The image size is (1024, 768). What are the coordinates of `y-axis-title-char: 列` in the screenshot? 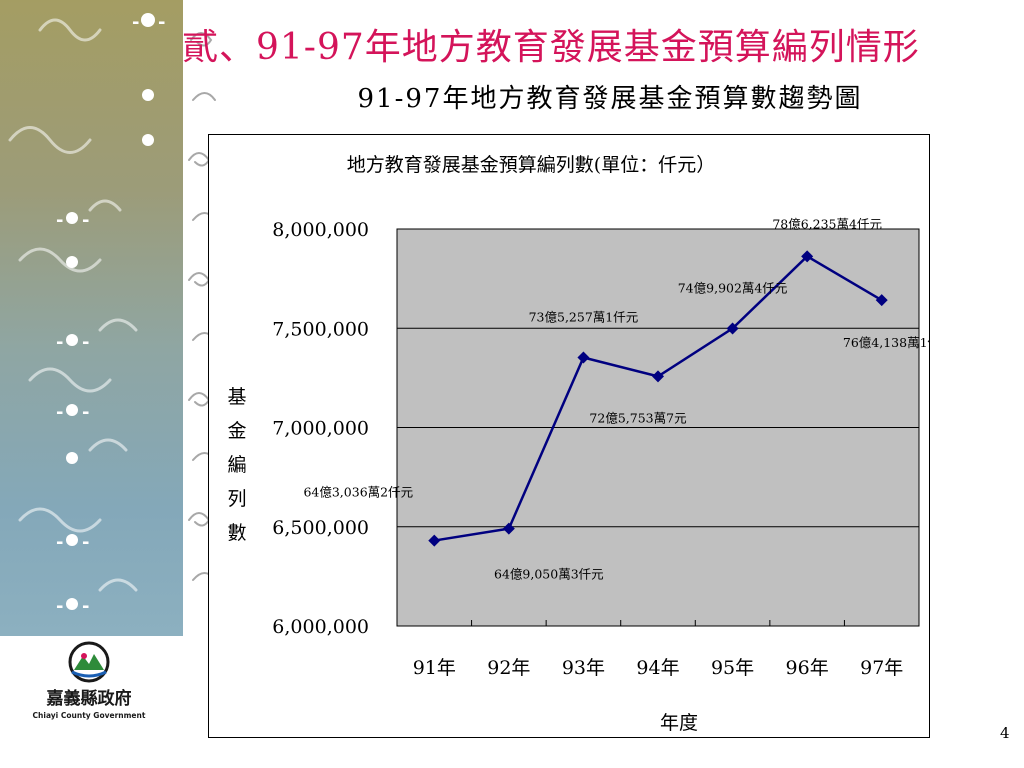 It's located at (236, 499).